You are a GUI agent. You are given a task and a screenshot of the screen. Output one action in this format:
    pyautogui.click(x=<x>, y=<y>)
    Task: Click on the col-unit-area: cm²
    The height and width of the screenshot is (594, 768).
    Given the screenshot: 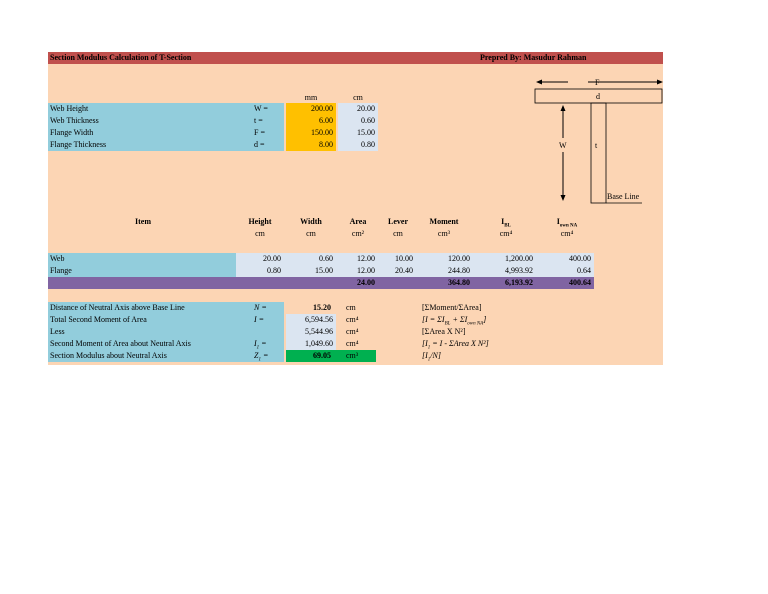 What is the action you would take?
    pyautogui.click(x=358, y=233)
    